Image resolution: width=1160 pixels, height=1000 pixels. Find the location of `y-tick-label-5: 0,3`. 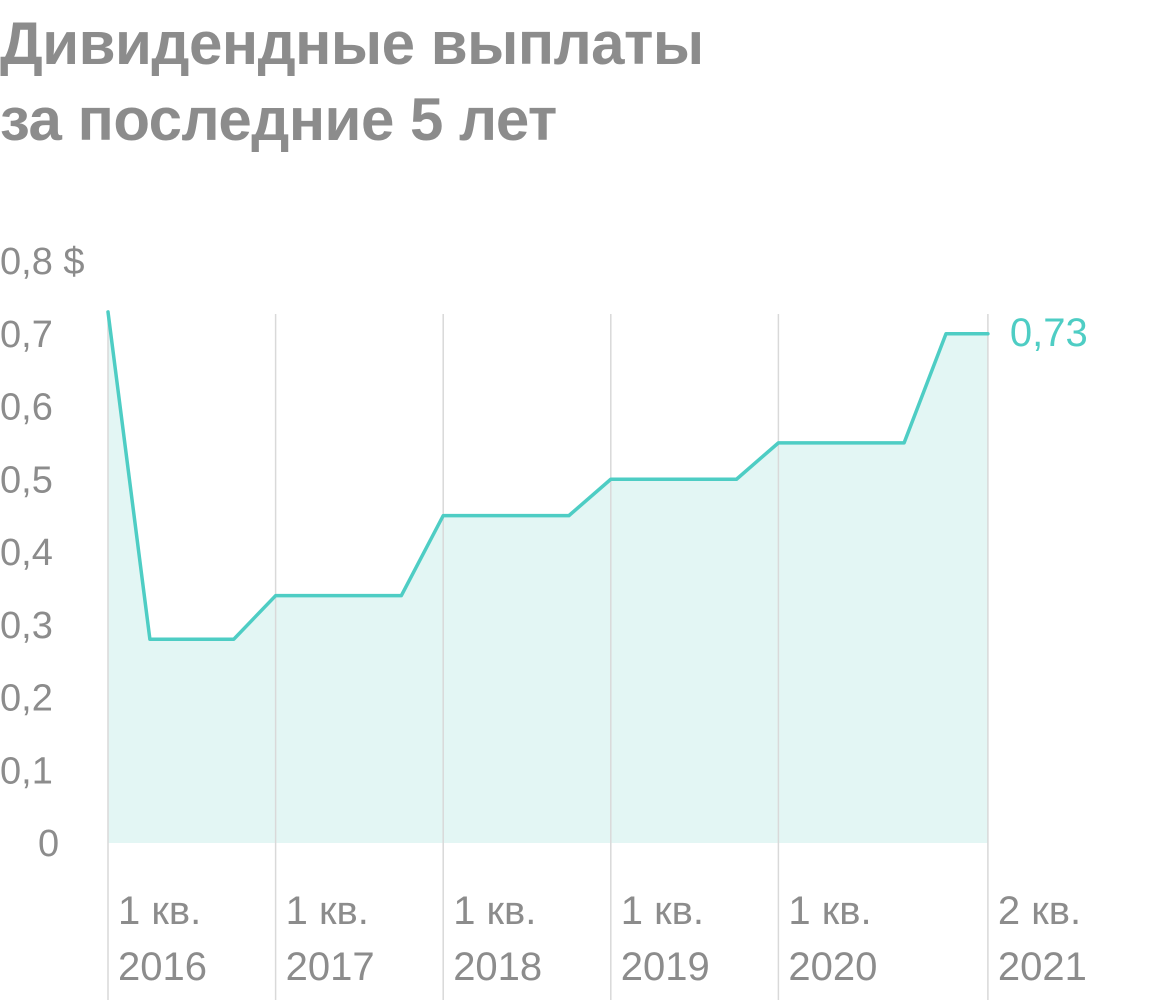

y-tick-label-5: 0,3 is located at coordinates (26, 626).